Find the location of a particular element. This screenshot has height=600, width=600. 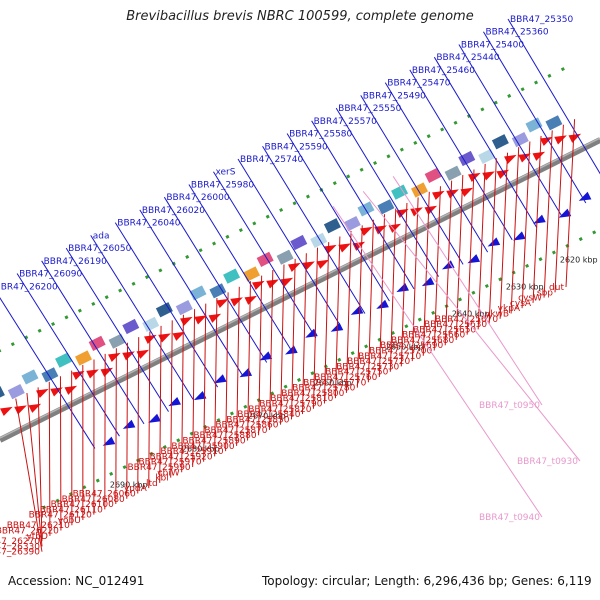

trna-gene-label-leader is located at coordinates (467, 291).